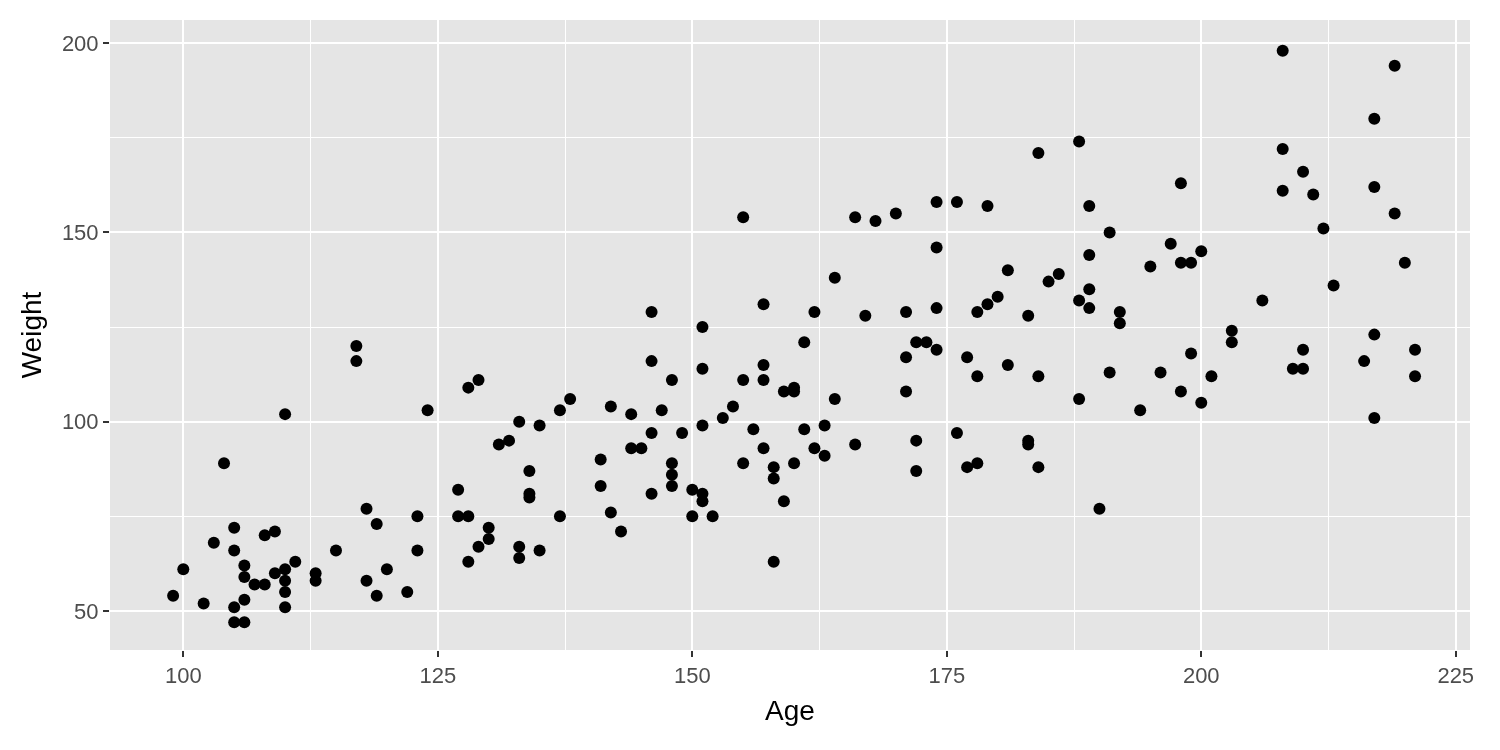 Image resolution: width=1500 pixels, height=750 pixels. What do you see at coordinates (1201, 676) in the screenshot?
I see `x-tick-label: 200` at bounding box center [1201, 676].